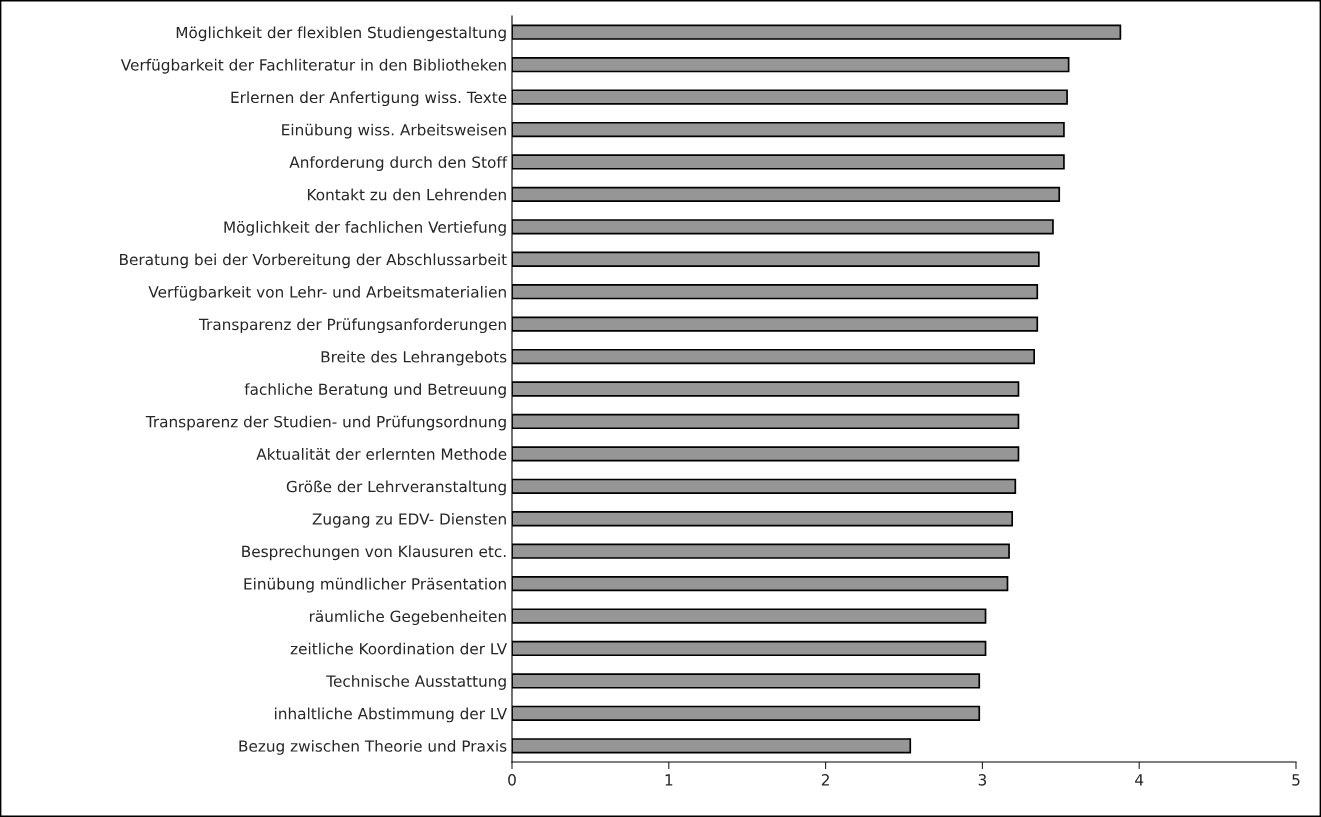 The image size is (1321, 817). I want to click on x-tick-label: 0, so click(512, 780).